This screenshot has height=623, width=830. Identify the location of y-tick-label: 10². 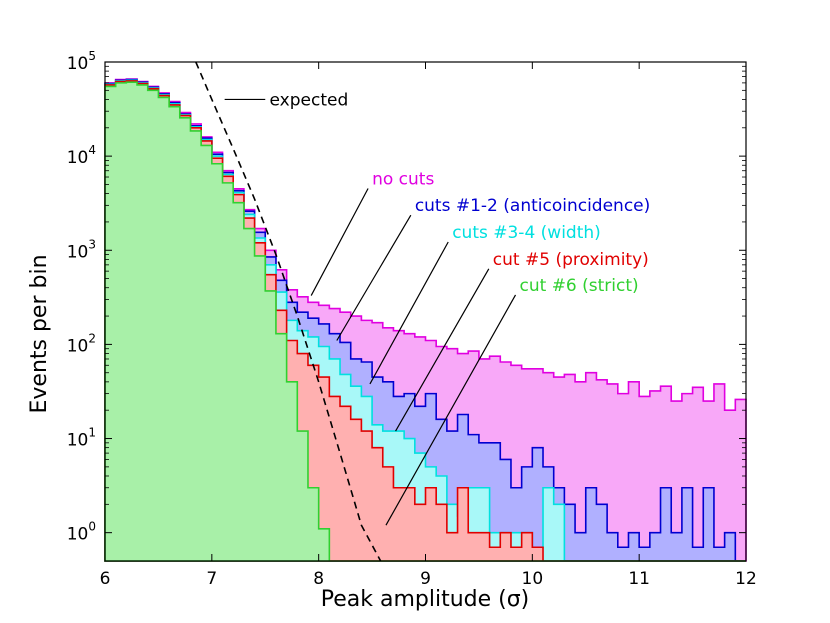
(81, 343).